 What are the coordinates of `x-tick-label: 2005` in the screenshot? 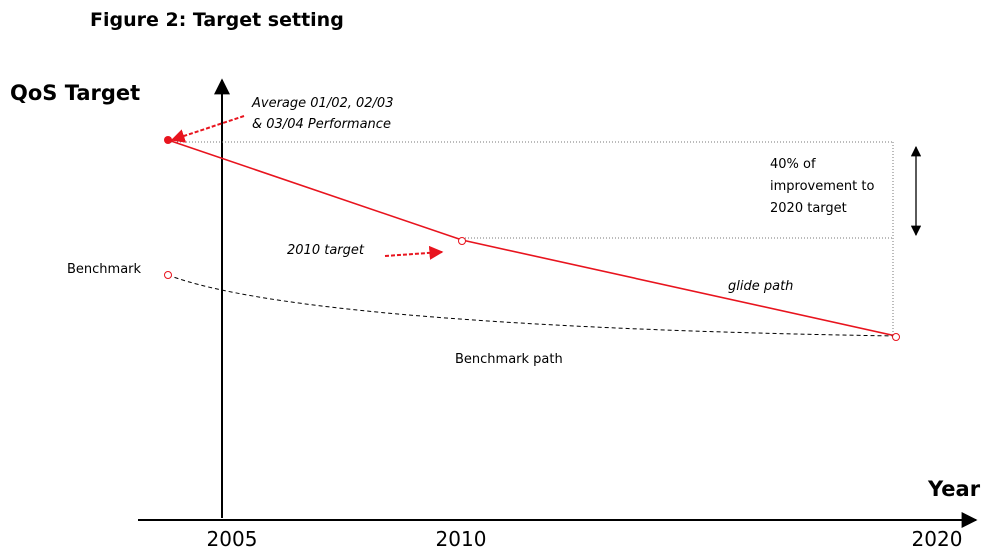 It's located at (232, 539).